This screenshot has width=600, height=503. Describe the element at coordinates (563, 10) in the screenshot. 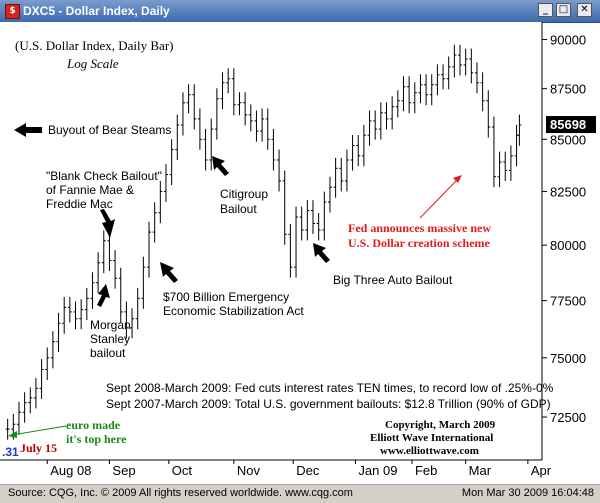

I see `maximize-button: □` at that location.